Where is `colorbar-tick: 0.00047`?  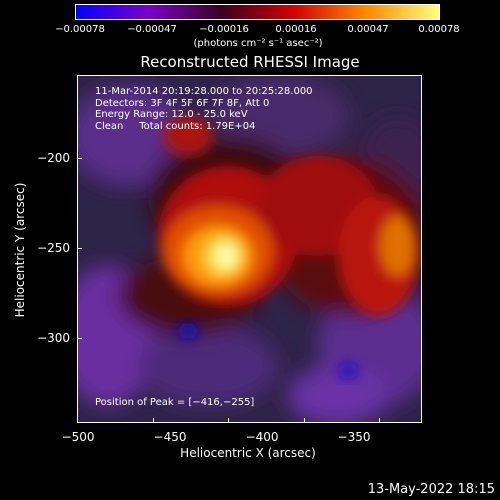
colorbar-tick: 0.00047 is located at coordinates (368, 29).